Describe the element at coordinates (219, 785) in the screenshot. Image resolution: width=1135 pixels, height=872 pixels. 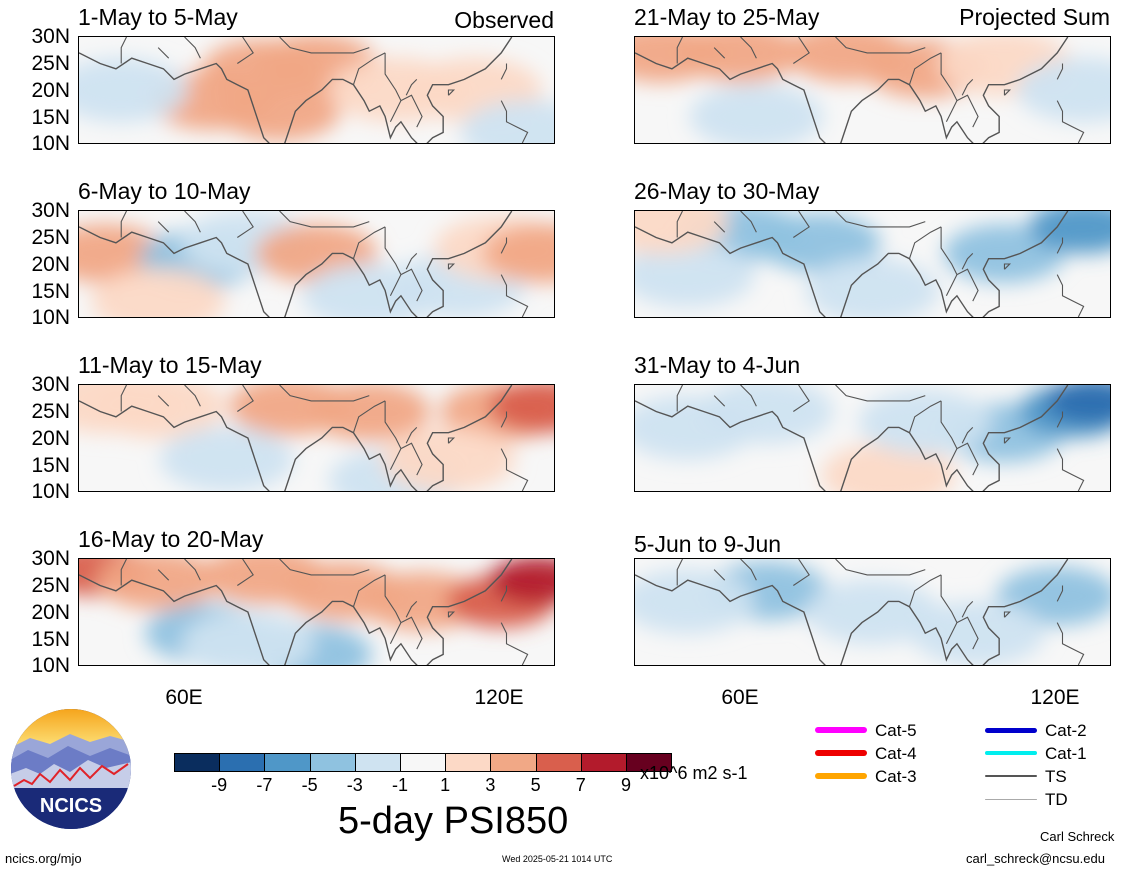
I see `colorbar-label: -9` at that location.